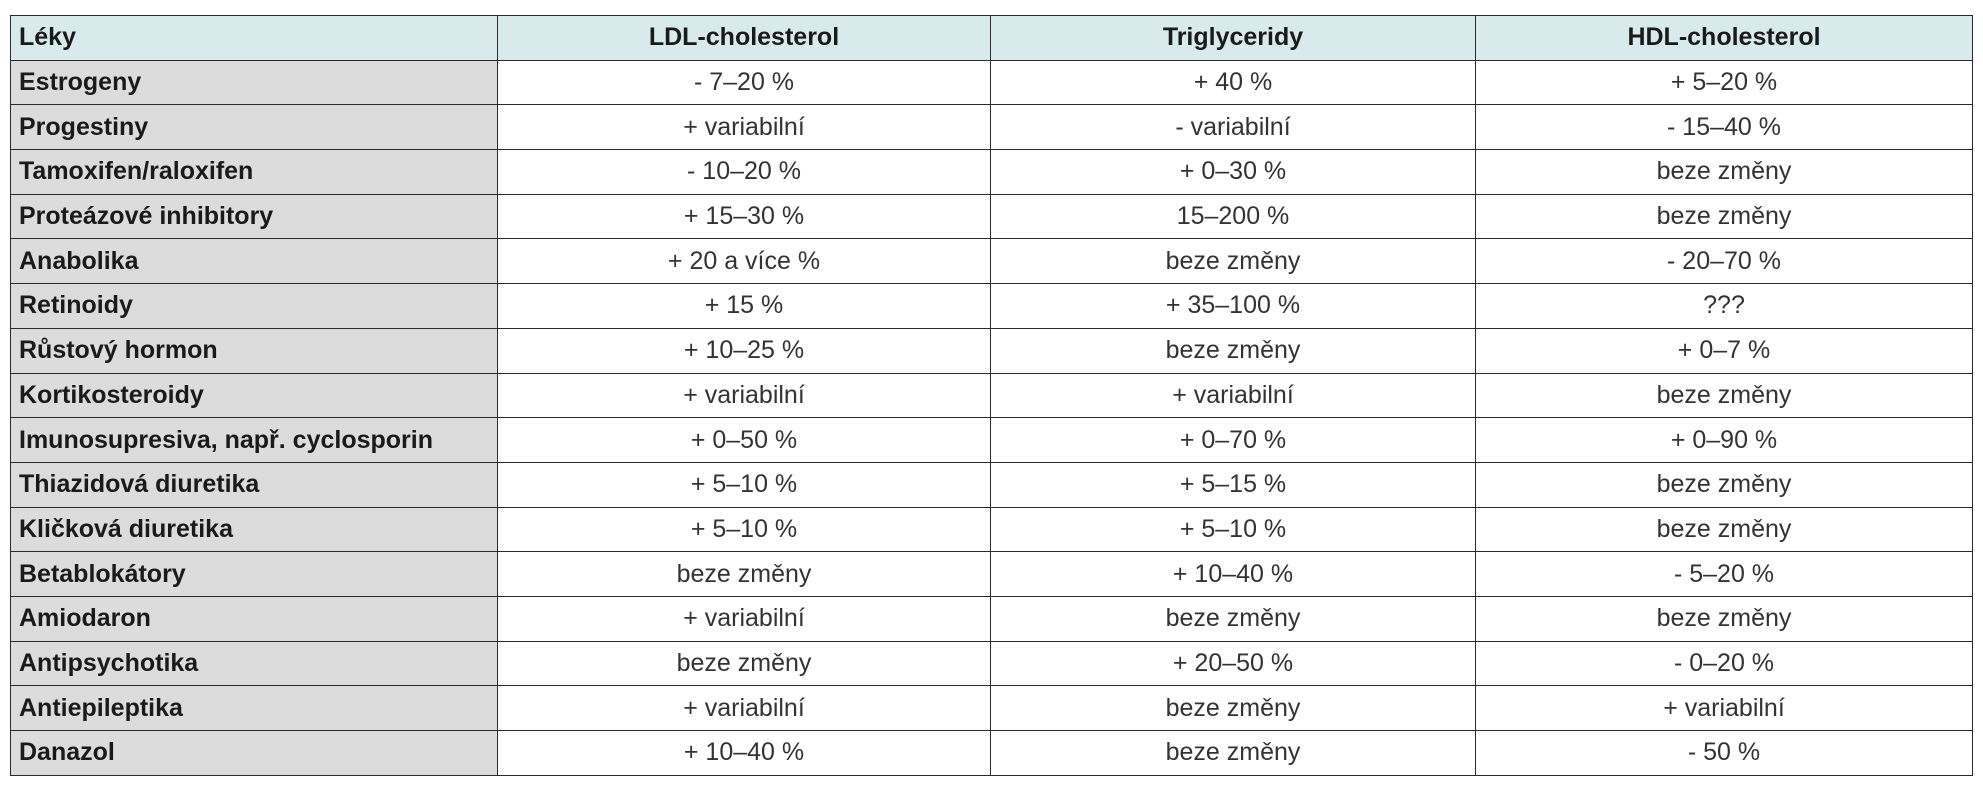 The width and height of the screenshot is (1983, 800). What do you see at coordinates (1233, 38) in the screenshot?
I see `header-triglycerides: Triglyceridy` at bounding box center [1233, 38].